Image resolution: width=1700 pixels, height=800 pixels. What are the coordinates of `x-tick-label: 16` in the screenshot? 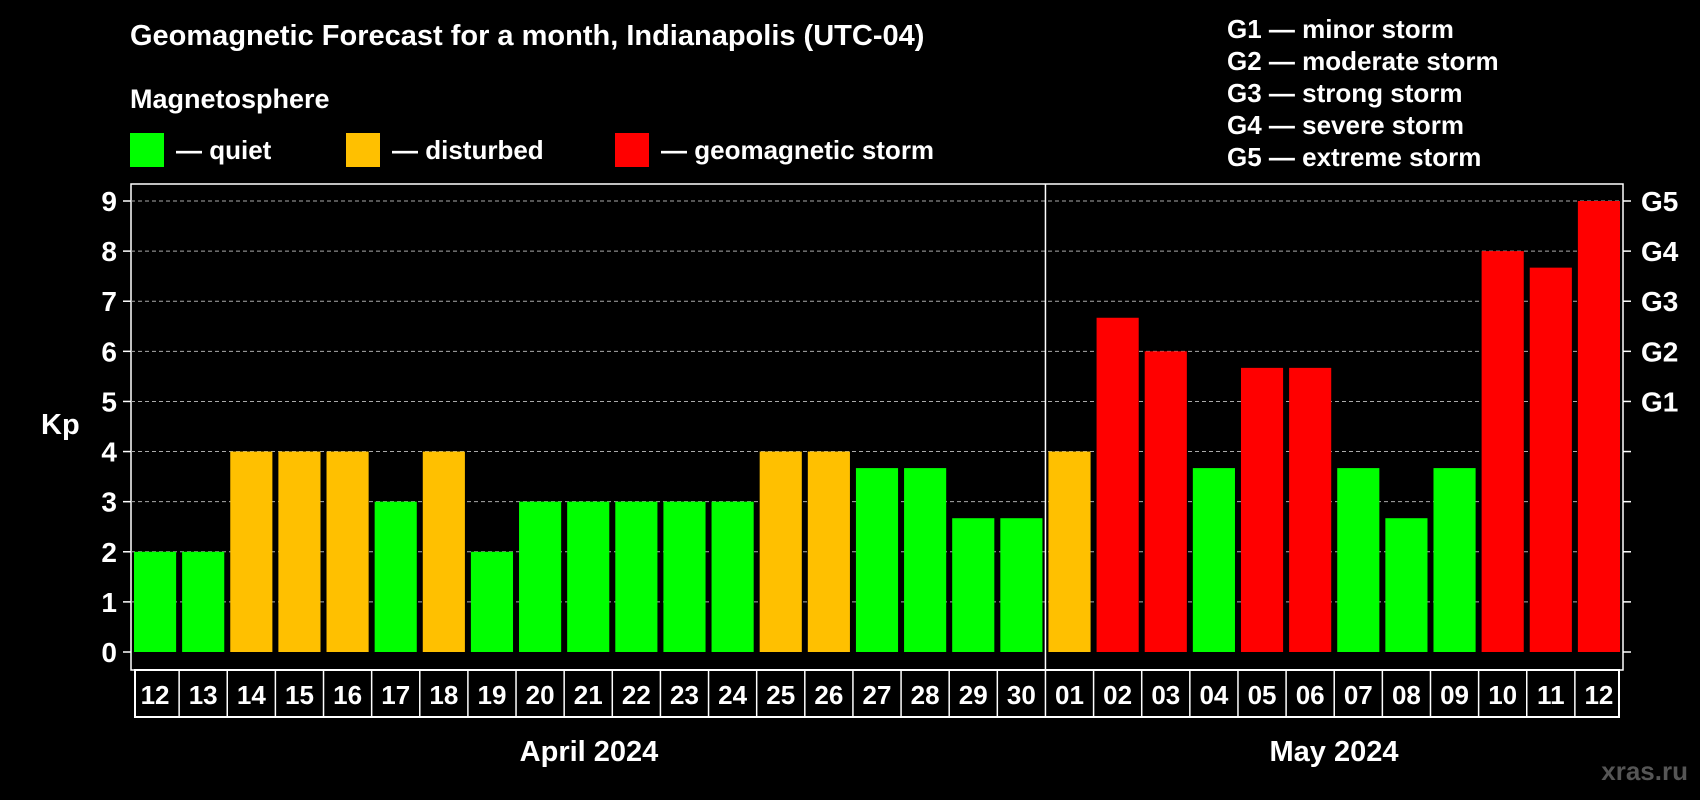 It's located at (347, 695).